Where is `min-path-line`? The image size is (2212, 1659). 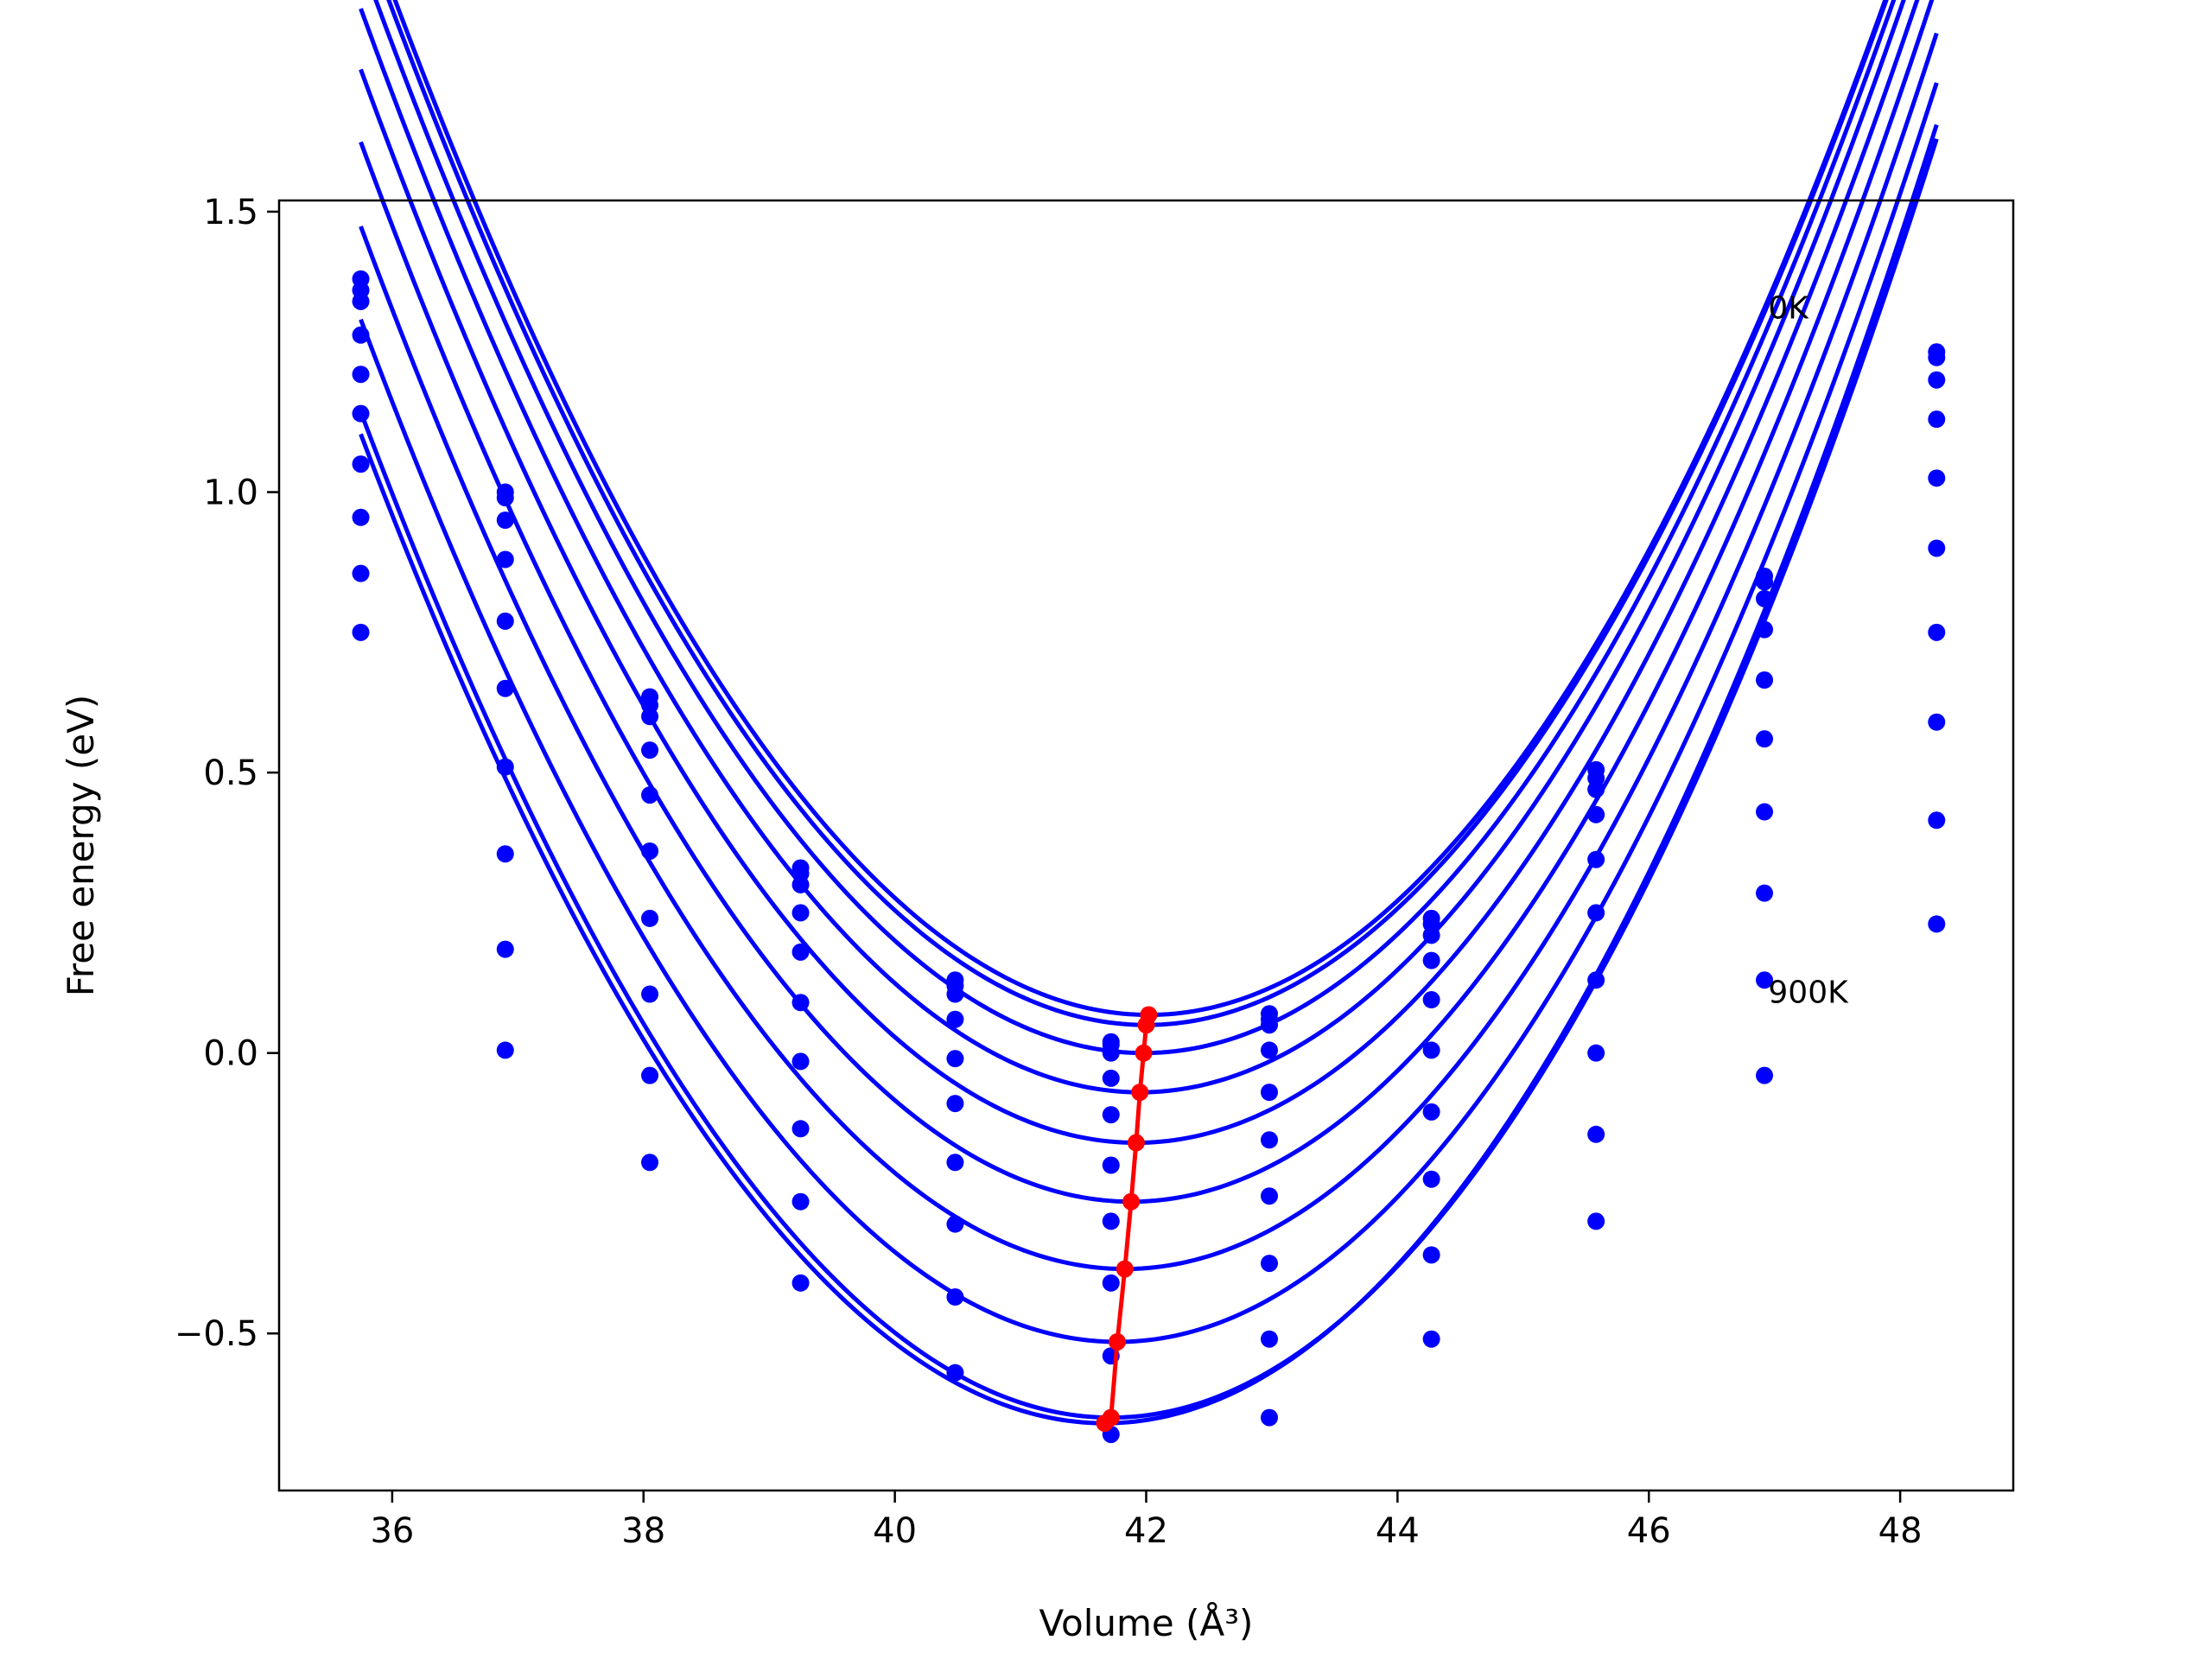
min-path-line is located at coordinates (1127, 1219).